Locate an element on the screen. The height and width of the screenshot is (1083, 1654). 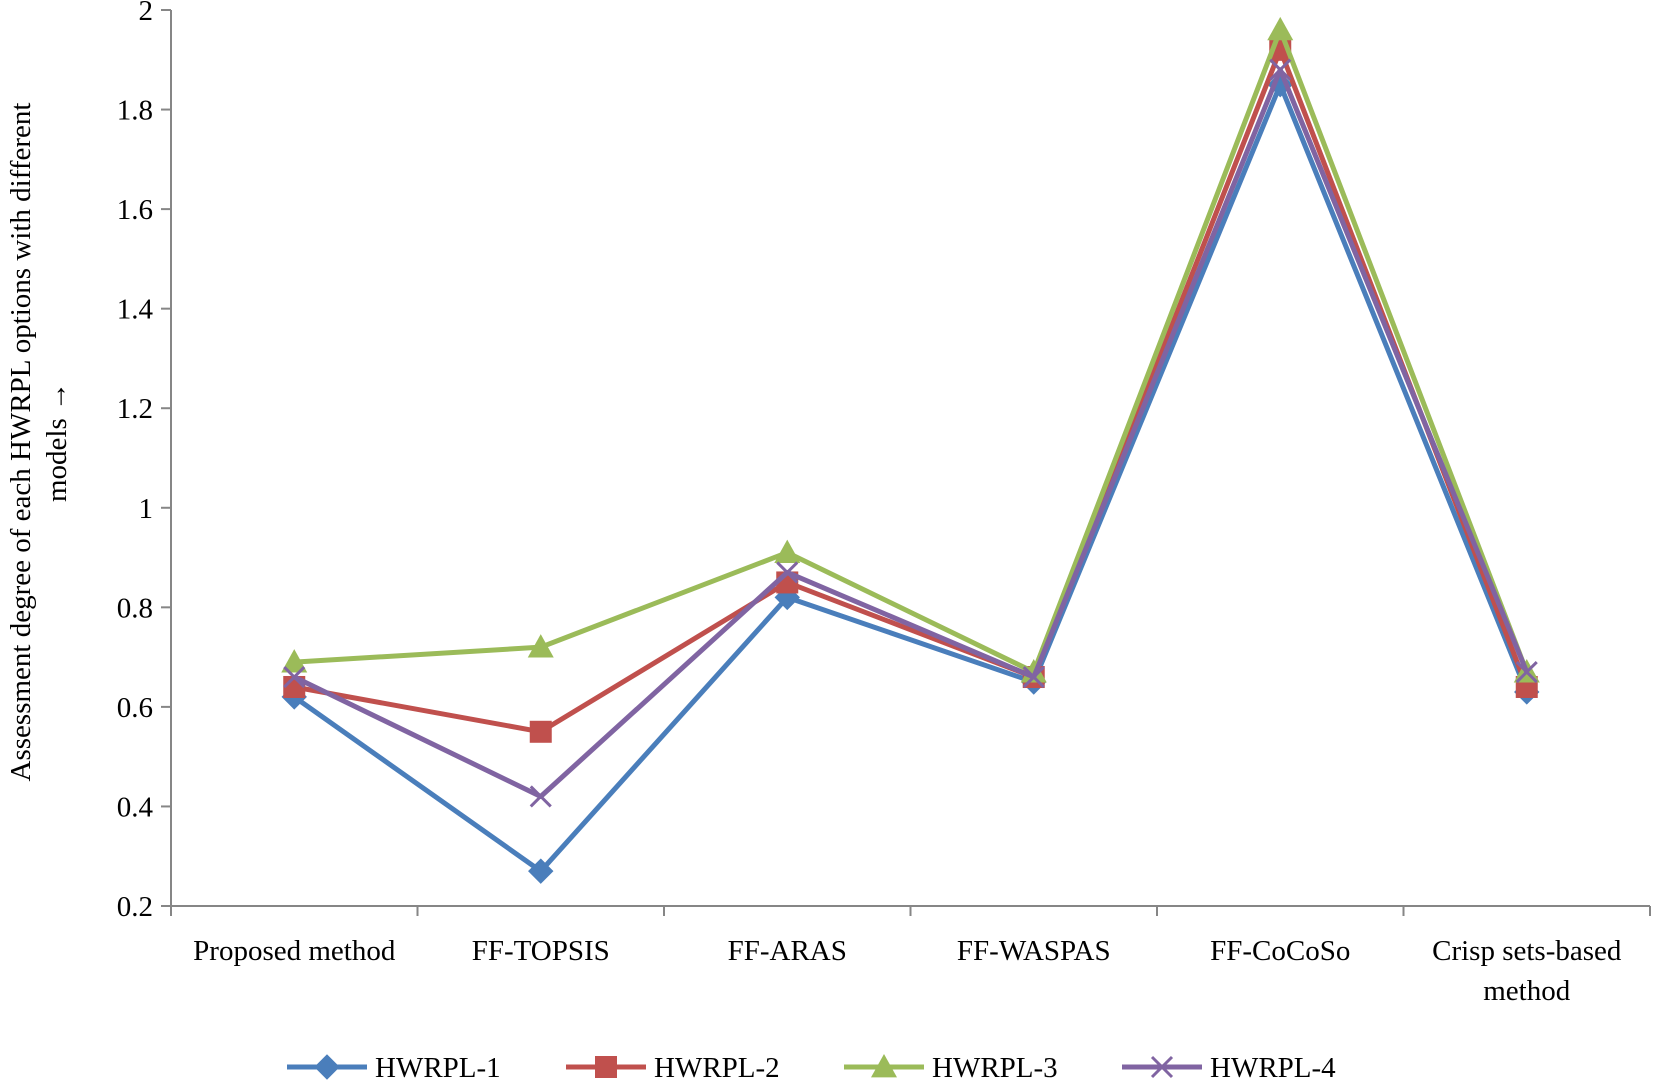
legend-item: HWRPL-2 is located at coordinates (673, 1067).